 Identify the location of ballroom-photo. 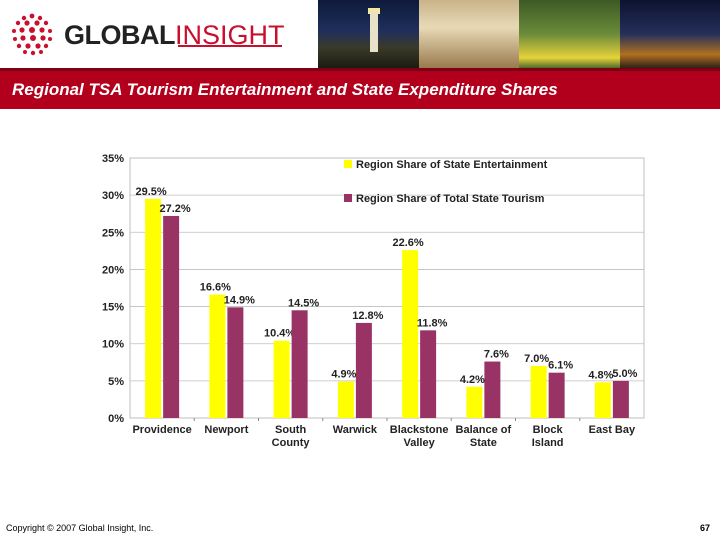
(468, 34).